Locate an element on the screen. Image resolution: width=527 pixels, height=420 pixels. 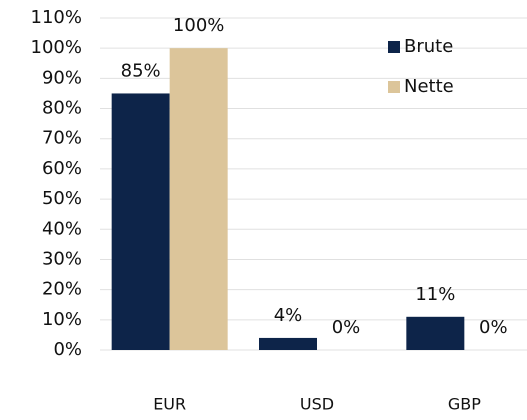
x-tick-label: GBP is located at coordinates (464, 404).